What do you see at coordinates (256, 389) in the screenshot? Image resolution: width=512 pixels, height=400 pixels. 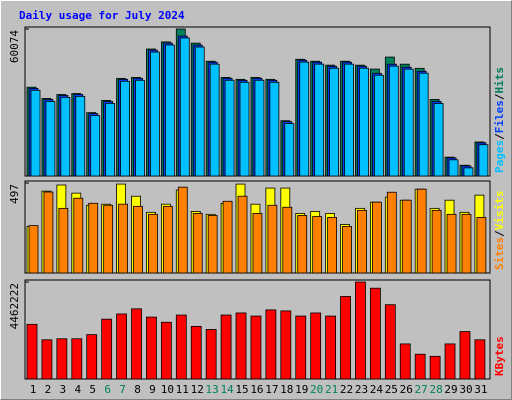 I see `x-tick-label: 16` at bounding box center [256, 389].